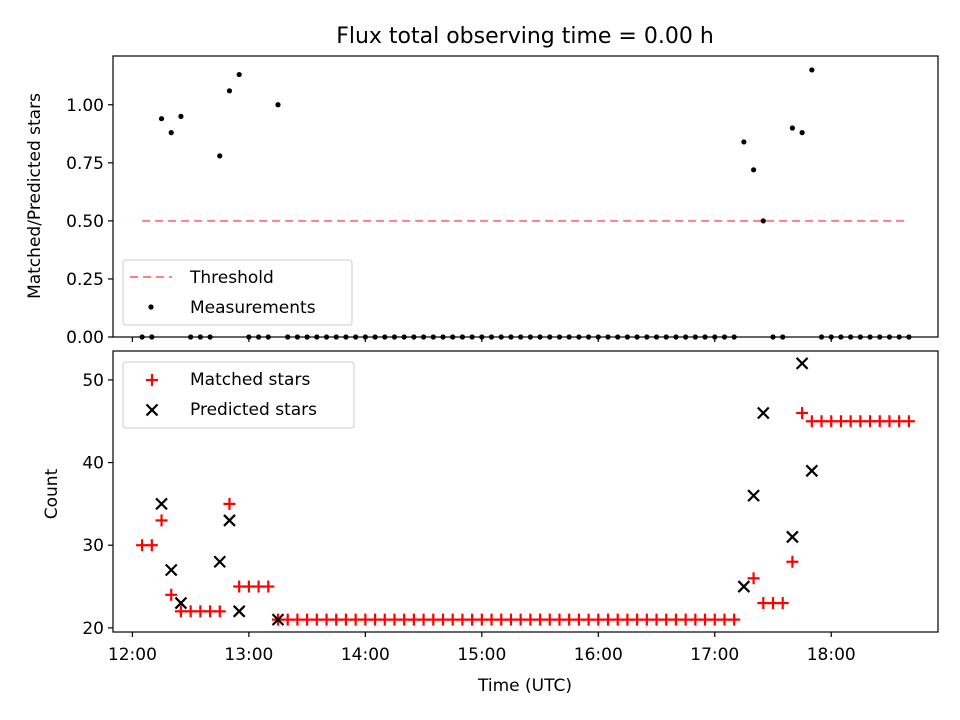 Image resolution: width=960 pixels, height=720 pixels. Describe the element at coordinates (35, 196) in the screenshot. I see `top-y-axis-label: Matched/Predicted stars` at that location.